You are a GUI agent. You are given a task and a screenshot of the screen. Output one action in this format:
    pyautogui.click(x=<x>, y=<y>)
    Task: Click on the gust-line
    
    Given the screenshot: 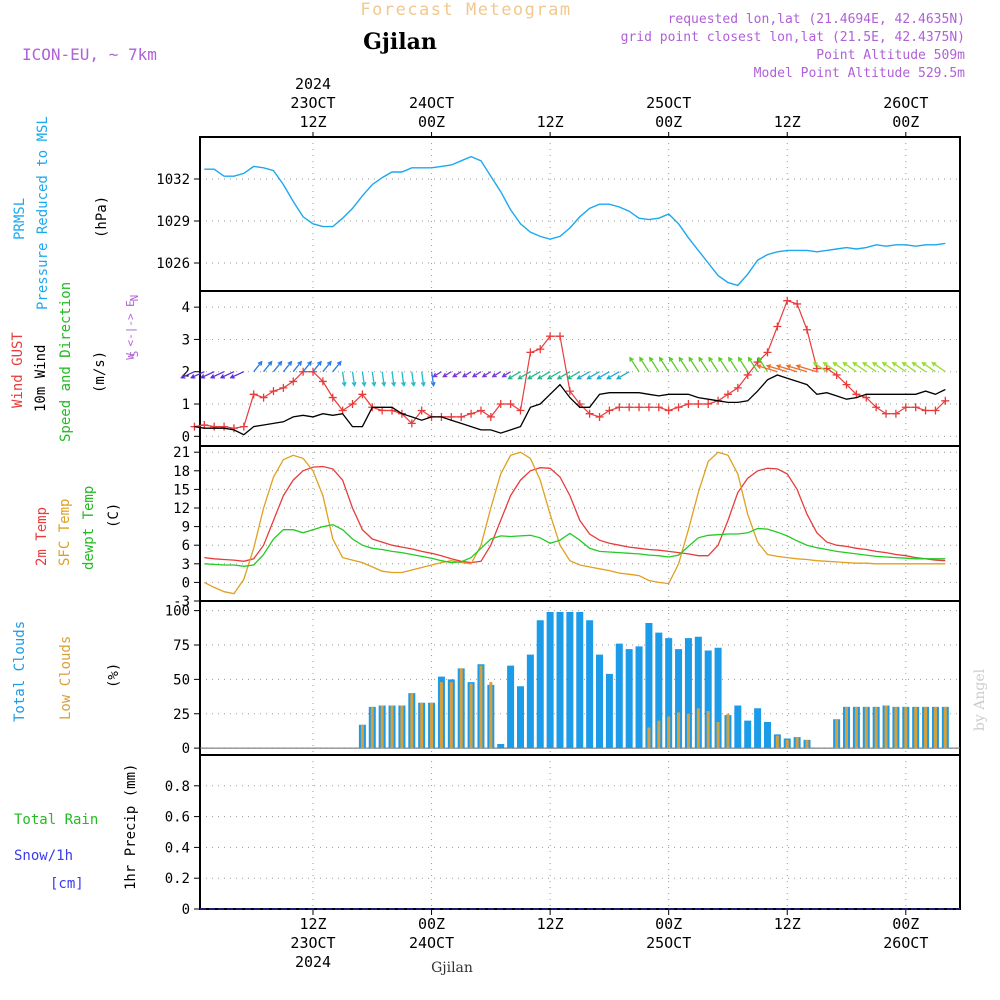 What is the action you would take?
    pyautogui.click(x=570, y=364)
    